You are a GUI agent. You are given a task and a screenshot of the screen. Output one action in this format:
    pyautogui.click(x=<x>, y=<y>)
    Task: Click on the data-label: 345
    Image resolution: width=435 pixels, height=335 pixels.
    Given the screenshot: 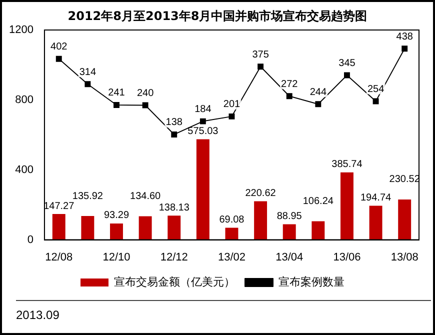 What is the action you would take?
    pyautogui.click(x=347, y=63)
    